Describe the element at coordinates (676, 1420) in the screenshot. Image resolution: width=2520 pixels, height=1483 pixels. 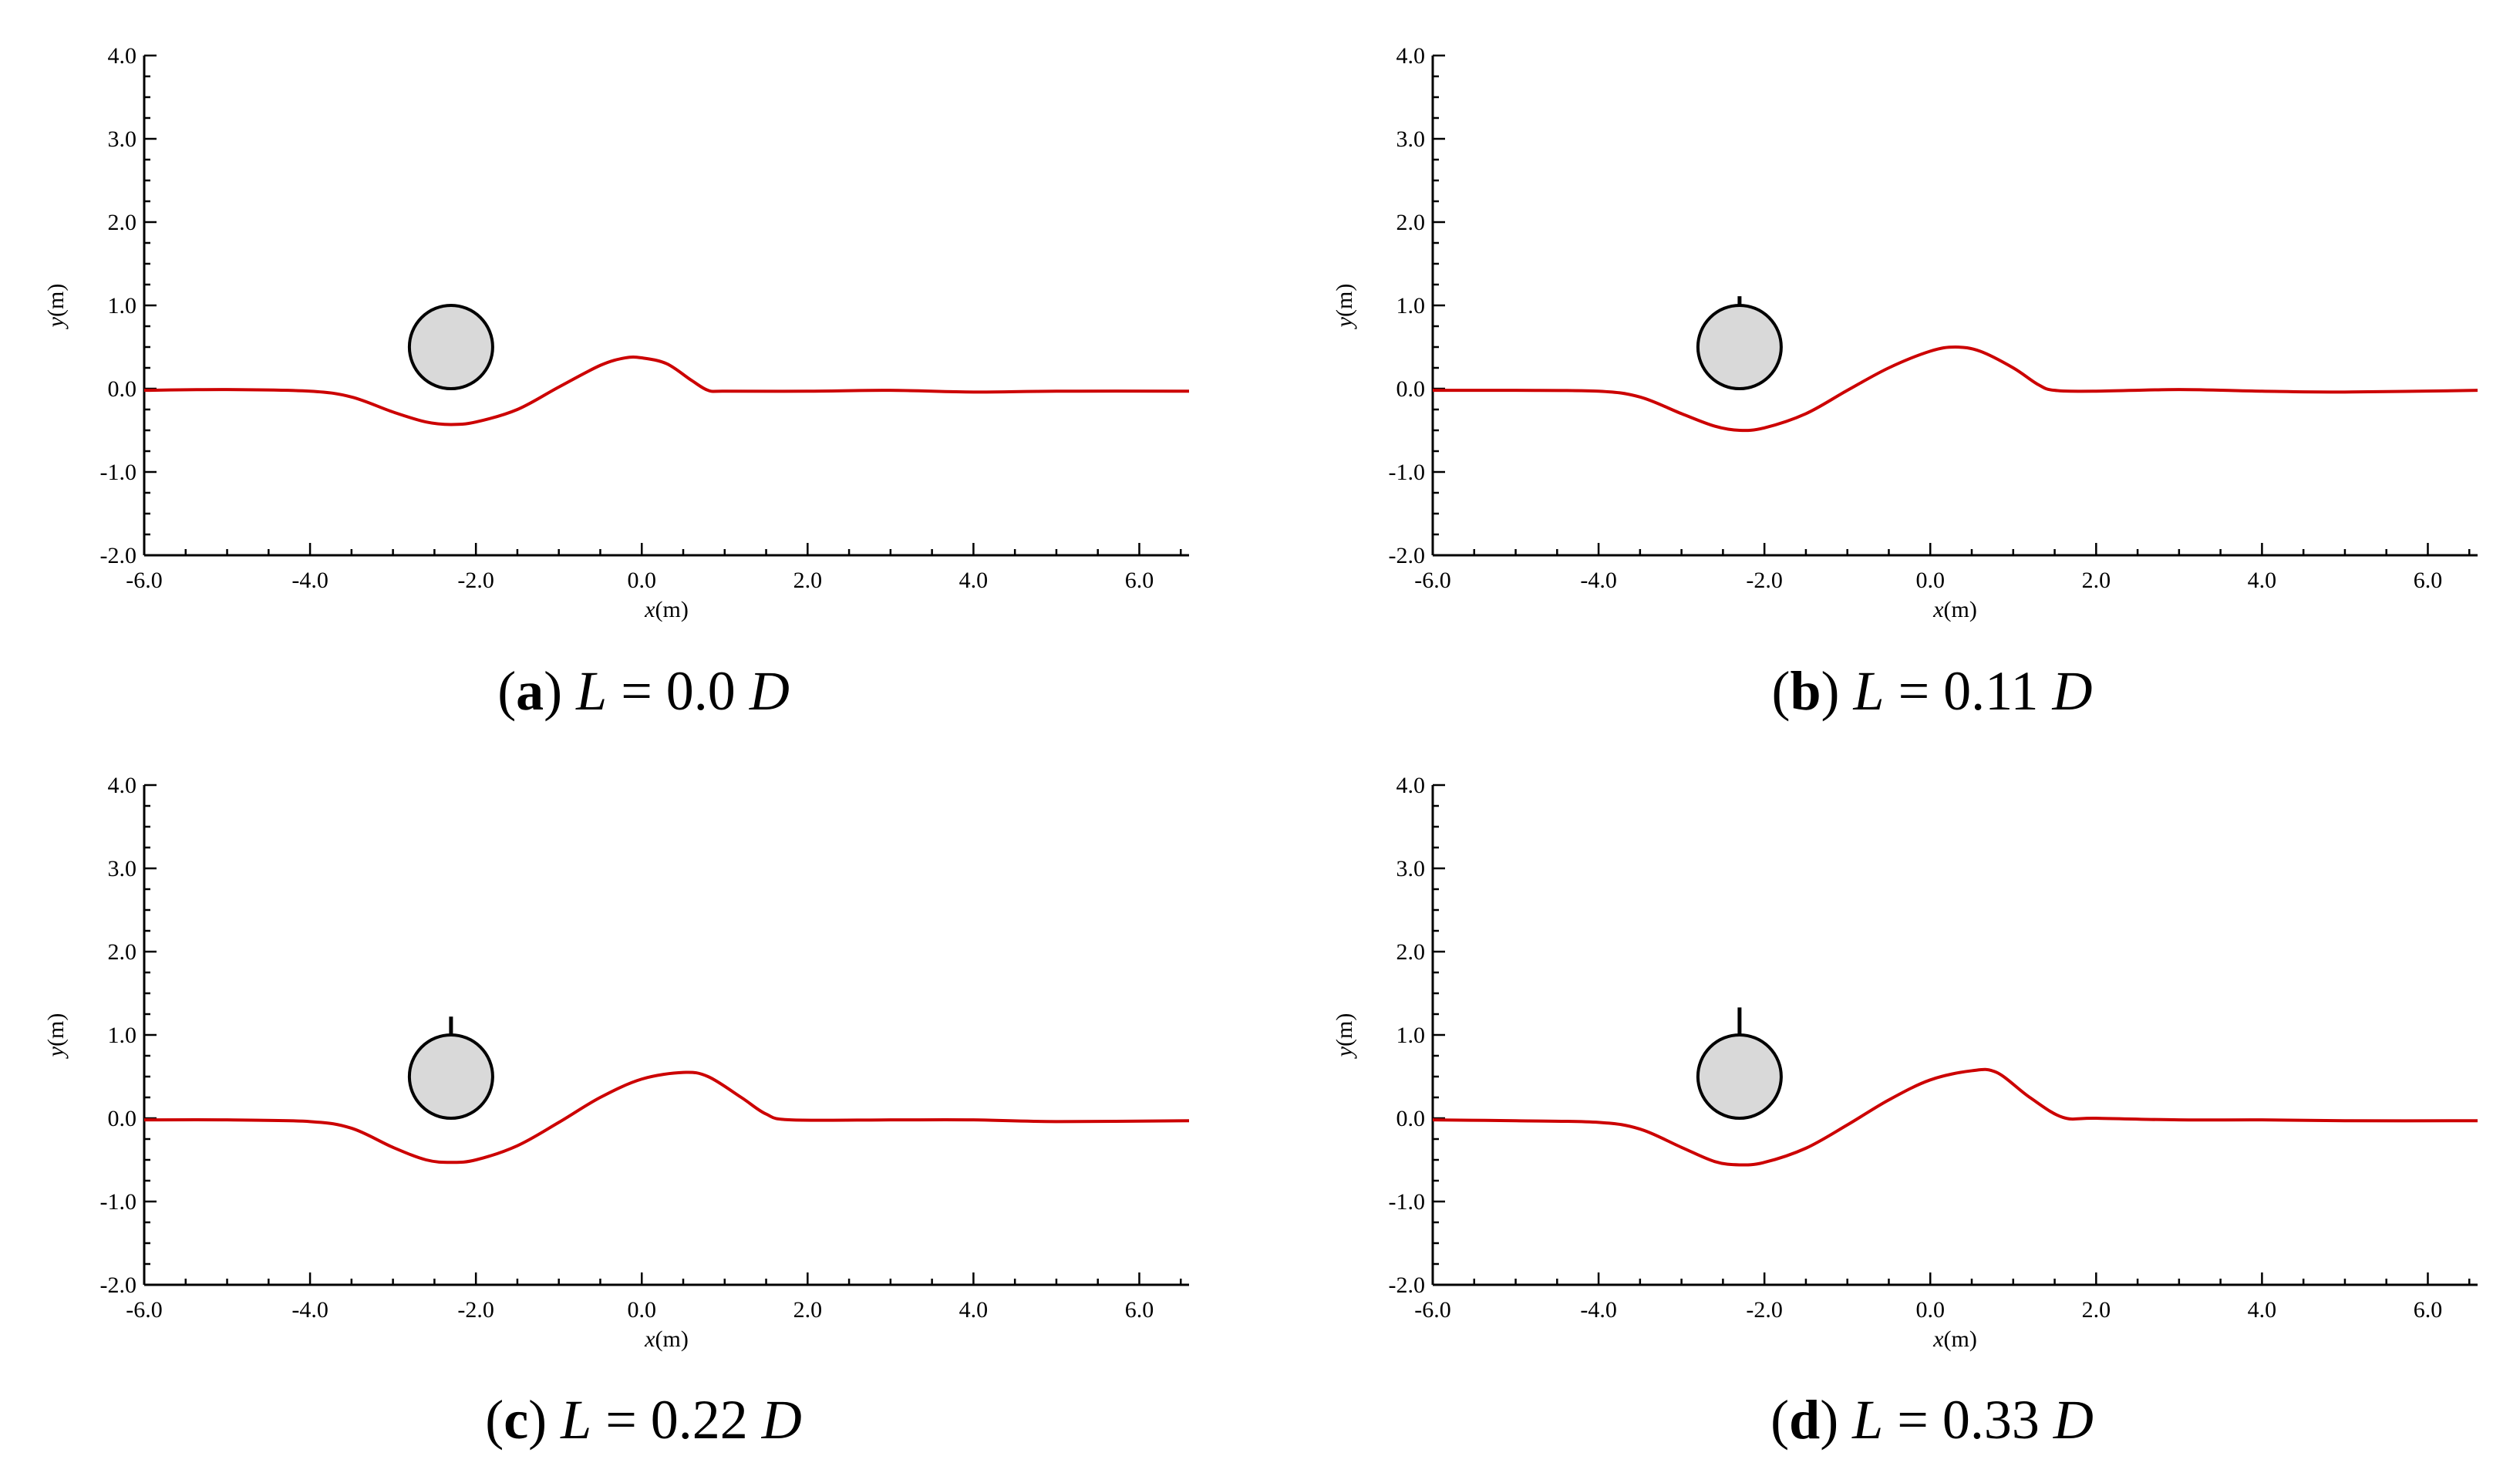
I see `caption-eq: = 0.22` at that location.